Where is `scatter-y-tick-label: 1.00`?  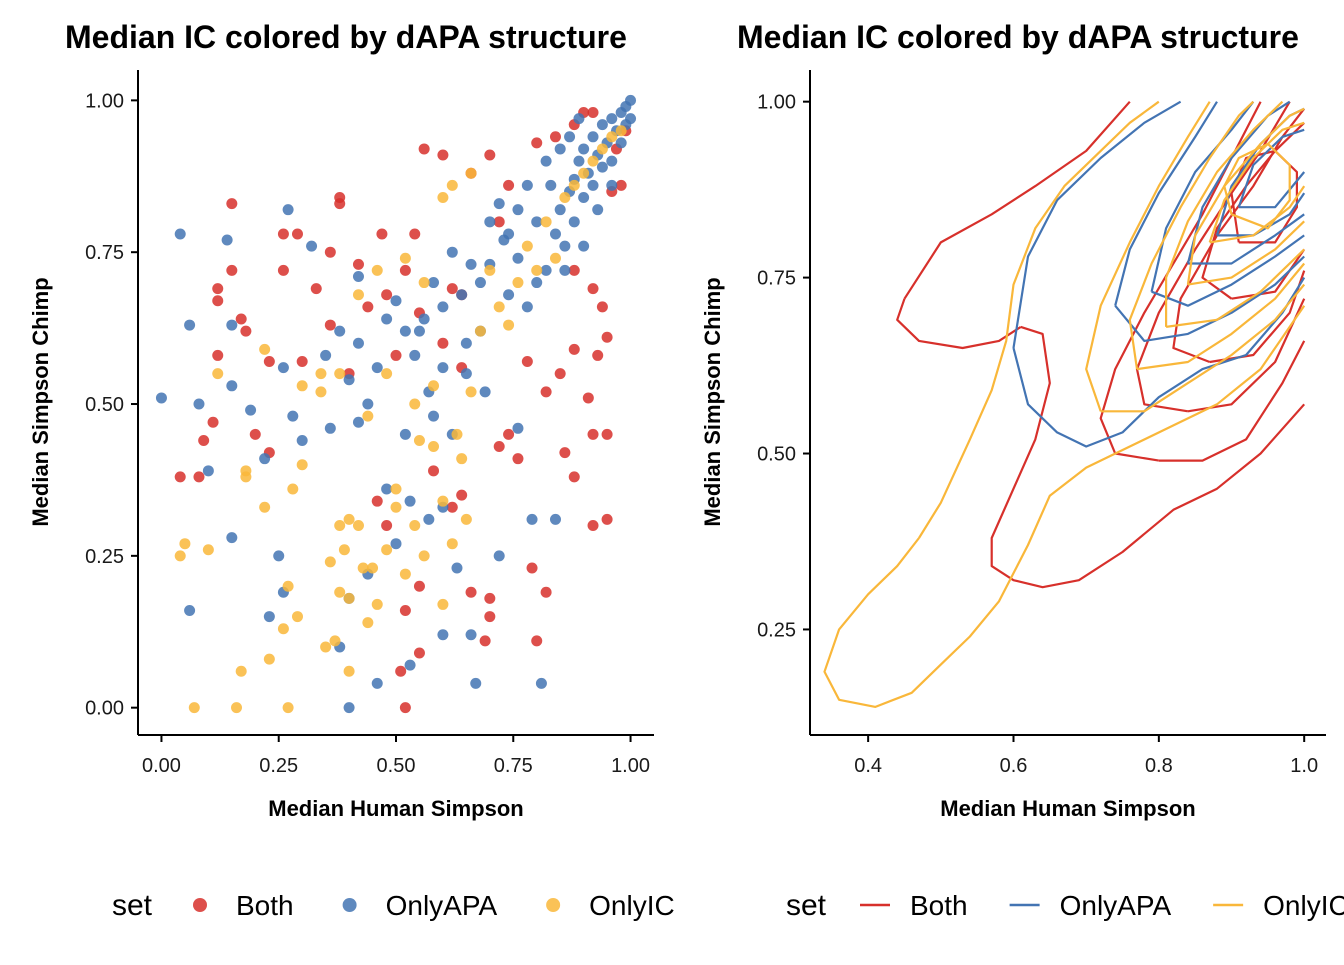
scatter-y-tick-label: 1.00 is located at coordinates (104, 101).